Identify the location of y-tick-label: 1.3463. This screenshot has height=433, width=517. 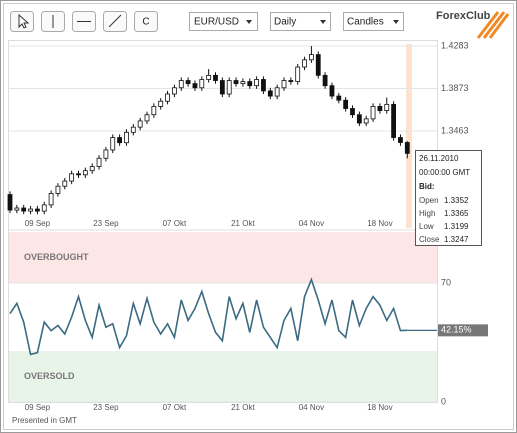
(455, 130).